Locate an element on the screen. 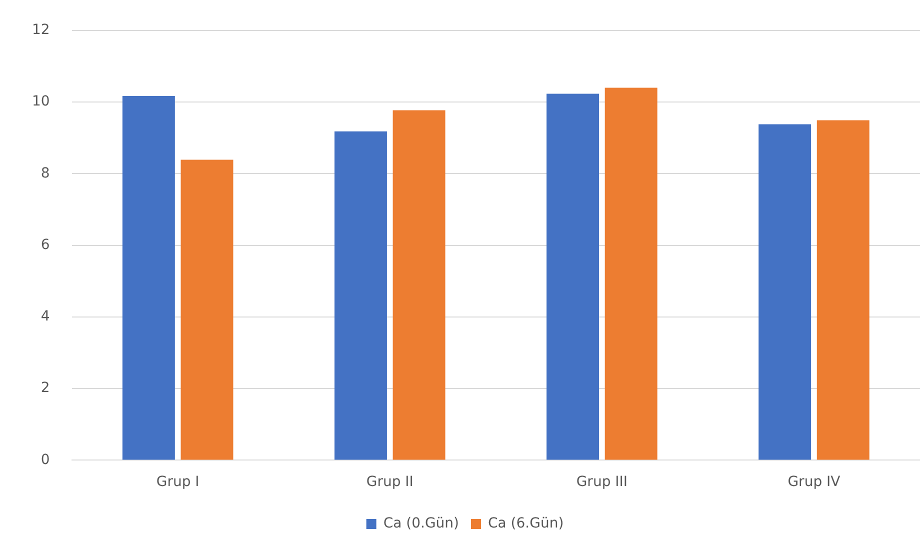  y-tick-label: 10 is located at coordinates (41, 102).